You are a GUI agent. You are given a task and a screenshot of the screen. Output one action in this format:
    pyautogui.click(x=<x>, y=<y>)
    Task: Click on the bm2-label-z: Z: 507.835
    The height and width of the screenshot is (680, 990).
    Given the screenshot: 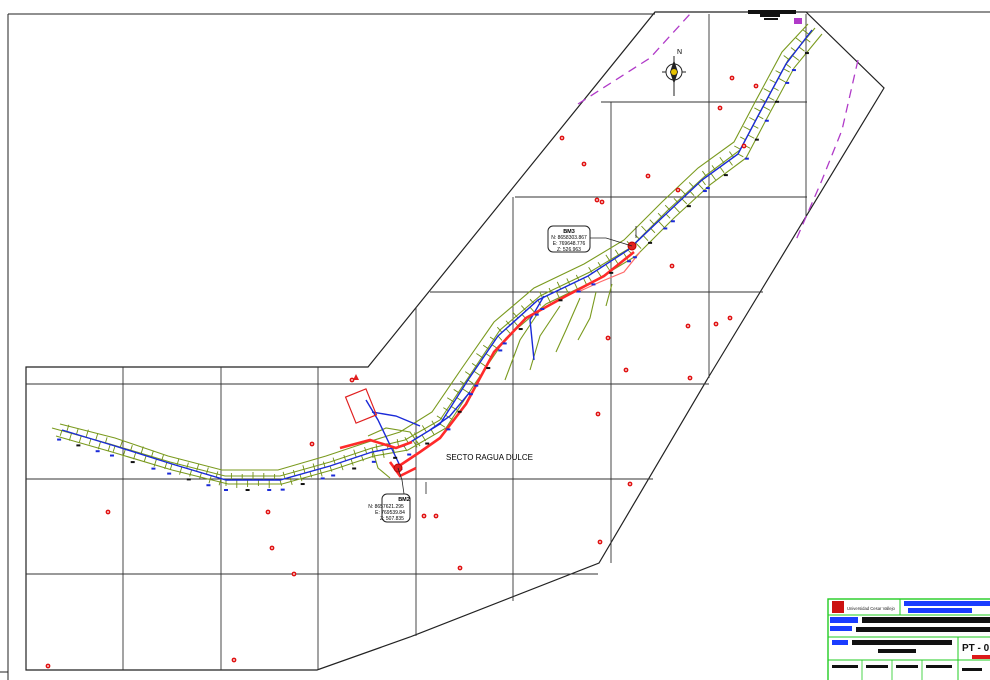 What is the action you would take?
    pyautogui.click(x=392, y=519)
    